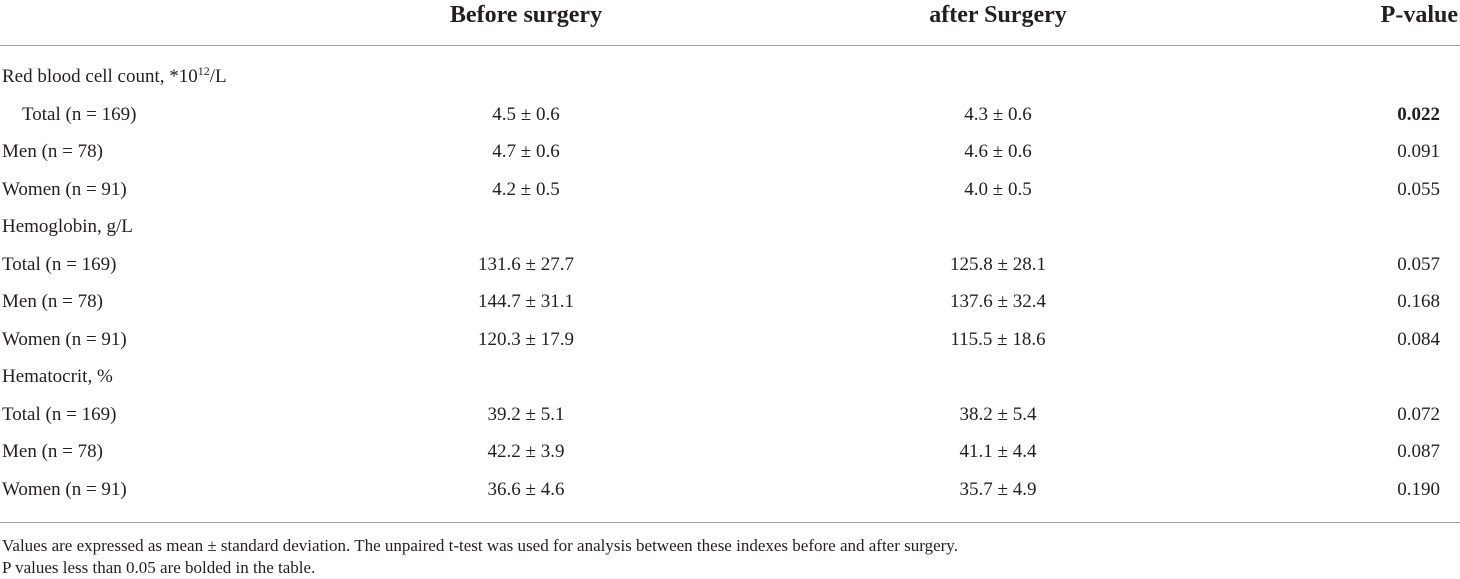  I want to click on after-surgery-value: 4.0 ± 0.5, so click(998, 189).